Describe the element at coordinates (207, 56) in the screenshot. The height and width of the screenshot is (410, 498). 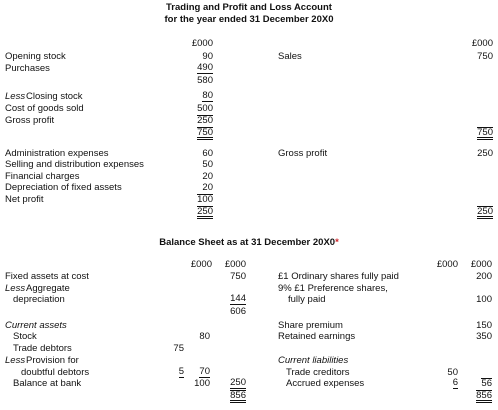
I see `amount: 90` at that location.